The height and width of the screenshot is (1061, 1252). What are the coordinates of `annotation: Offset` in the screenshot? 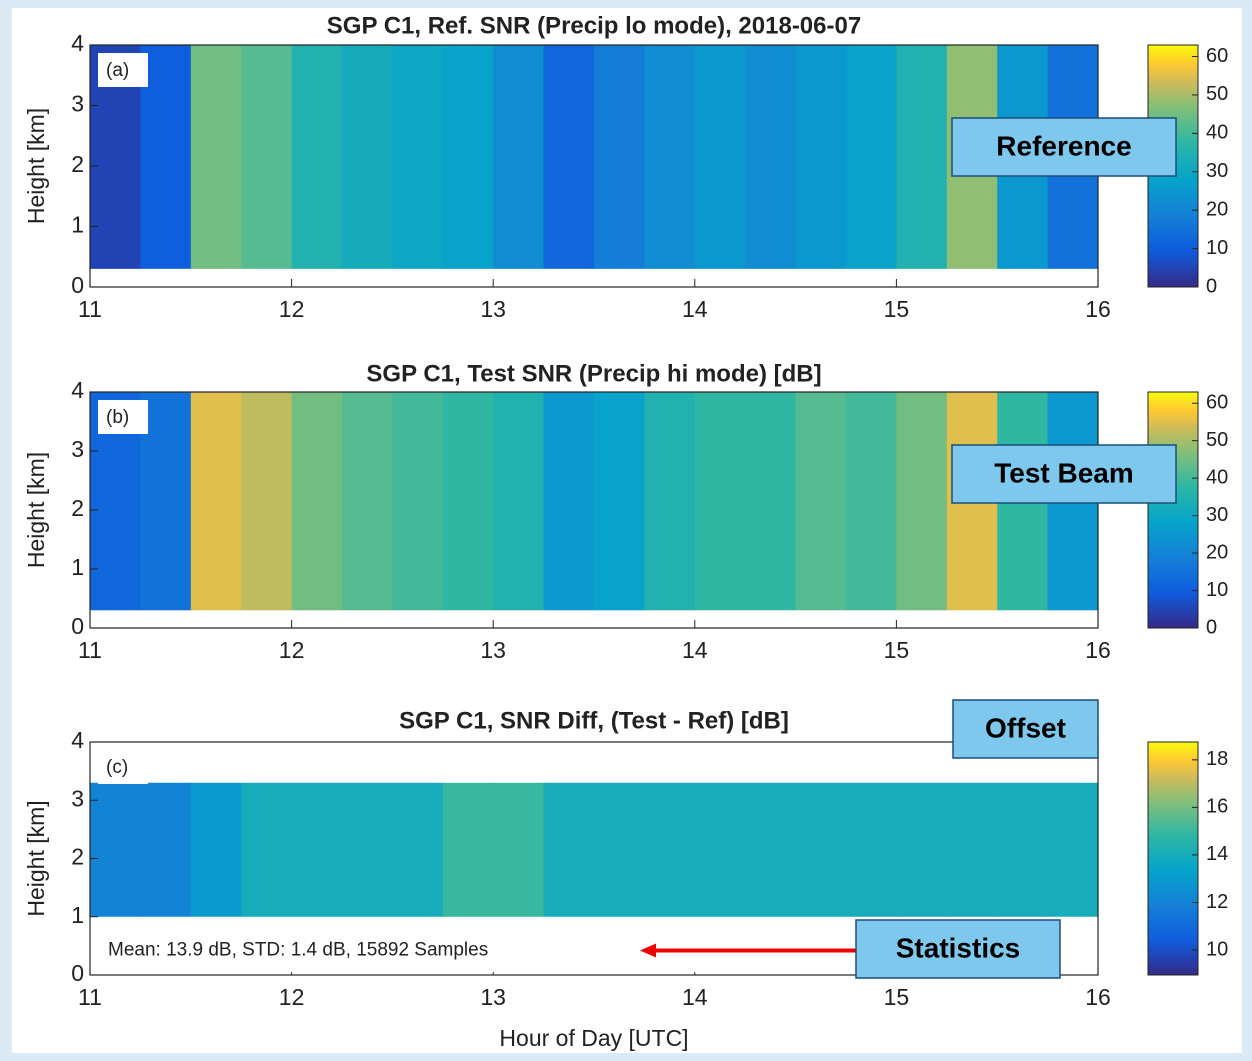 It's located at (1025, 727).